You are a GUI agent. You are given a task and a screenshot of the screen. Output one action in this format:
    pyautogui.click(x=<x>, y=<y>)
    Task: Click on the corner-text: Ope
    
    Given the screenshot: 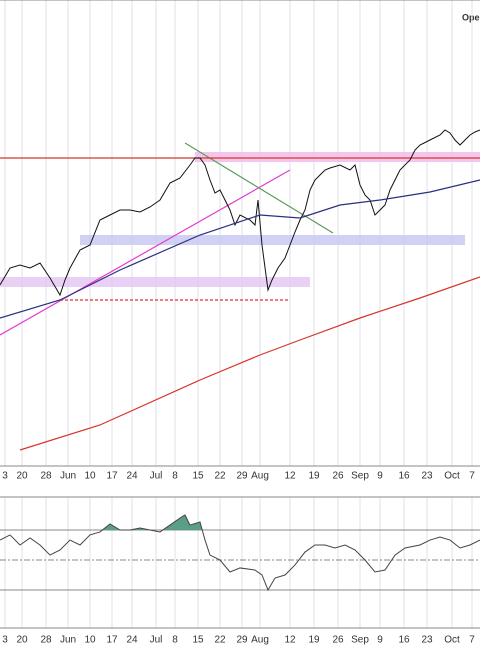 What is the action you would take?
    pyautogui.click(x=471, y=17)
    